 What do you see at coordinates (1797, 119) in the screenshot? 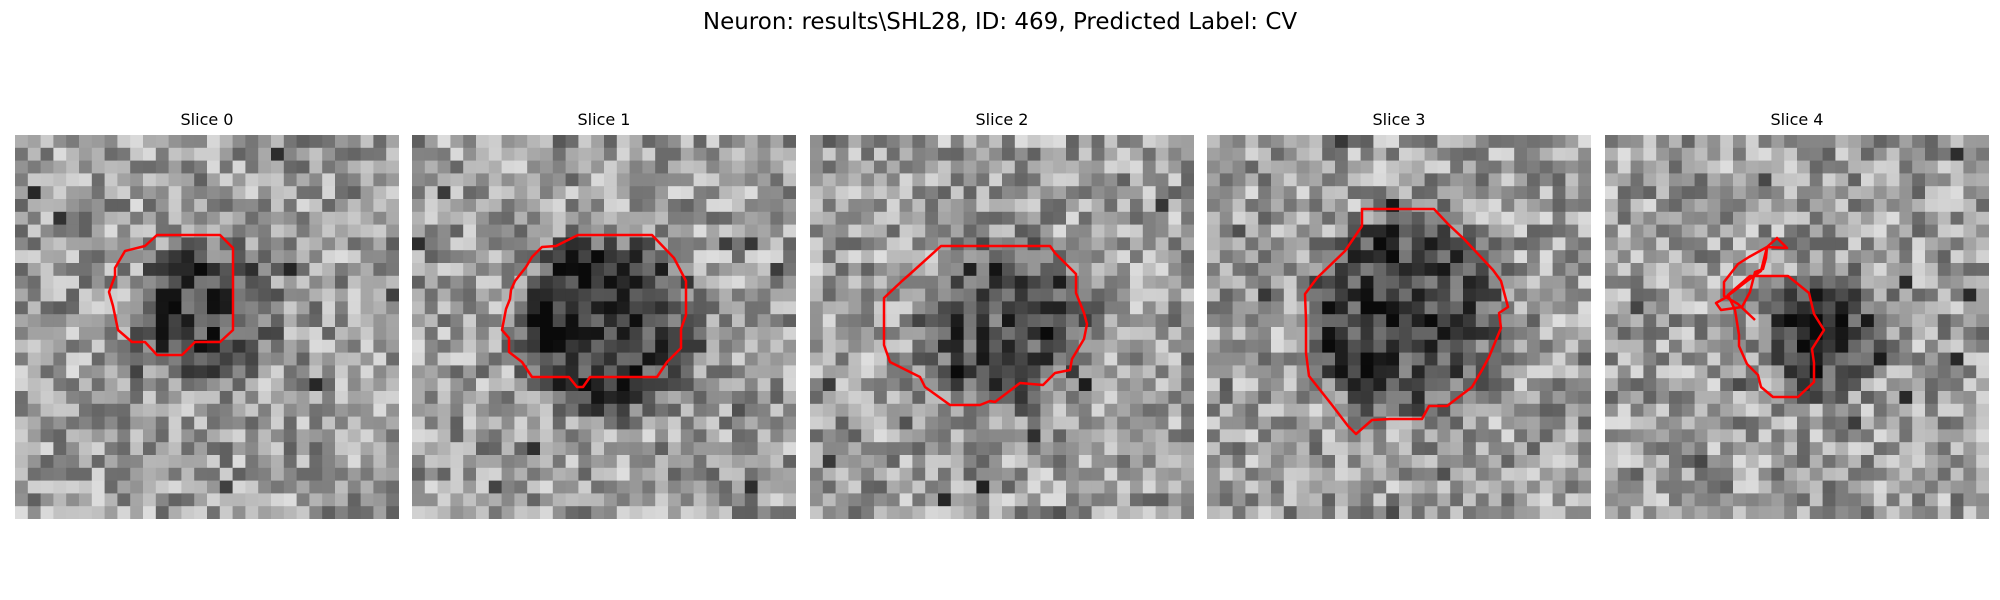
I see `slice-title: Slice 4` at bounding box center [1797, 119].